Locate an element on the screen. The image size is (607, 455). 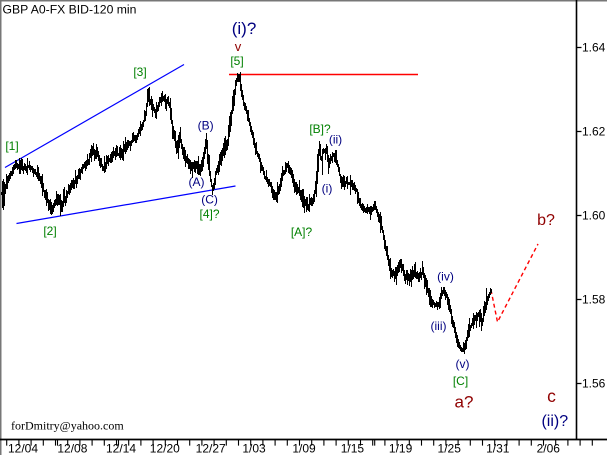
svg-text: 1/19 is located at coordinates (401, 448).